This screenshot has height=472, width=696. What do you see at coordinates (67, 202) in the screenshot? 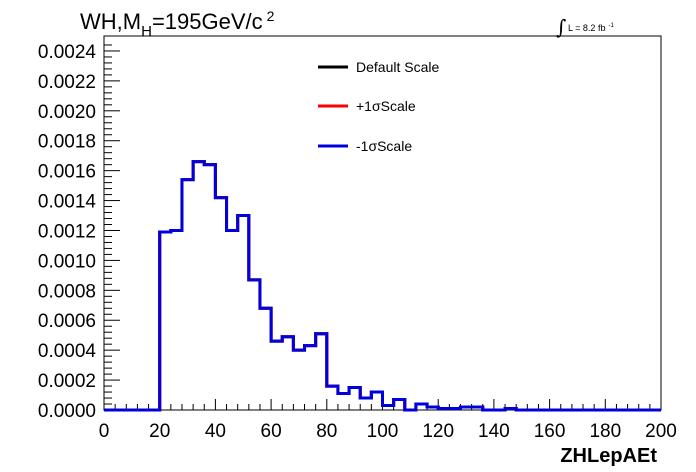
I see `y-tick-label: 0.0014` at bounding box center [67, 202].